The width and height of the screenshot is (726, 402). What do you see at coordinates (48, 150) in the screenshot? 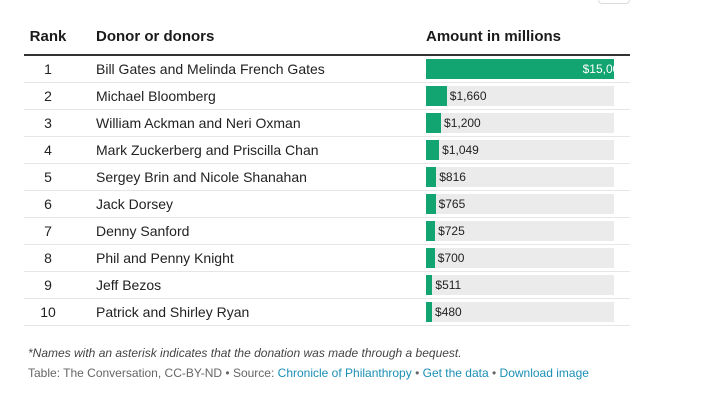
I see `rank-cell: 4` at bounding box center [48, 150].